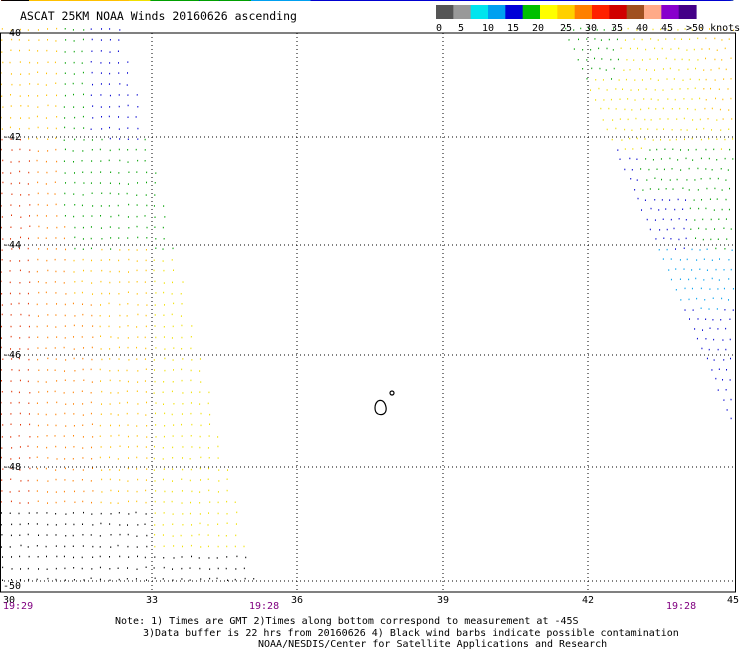 Image resolution: width=740 pixels, height=654 pixels. What do you see at coordinates (513, 28) in the screenshot?
I see `legend-tick-15: 15` at bounding box center [513, 28].